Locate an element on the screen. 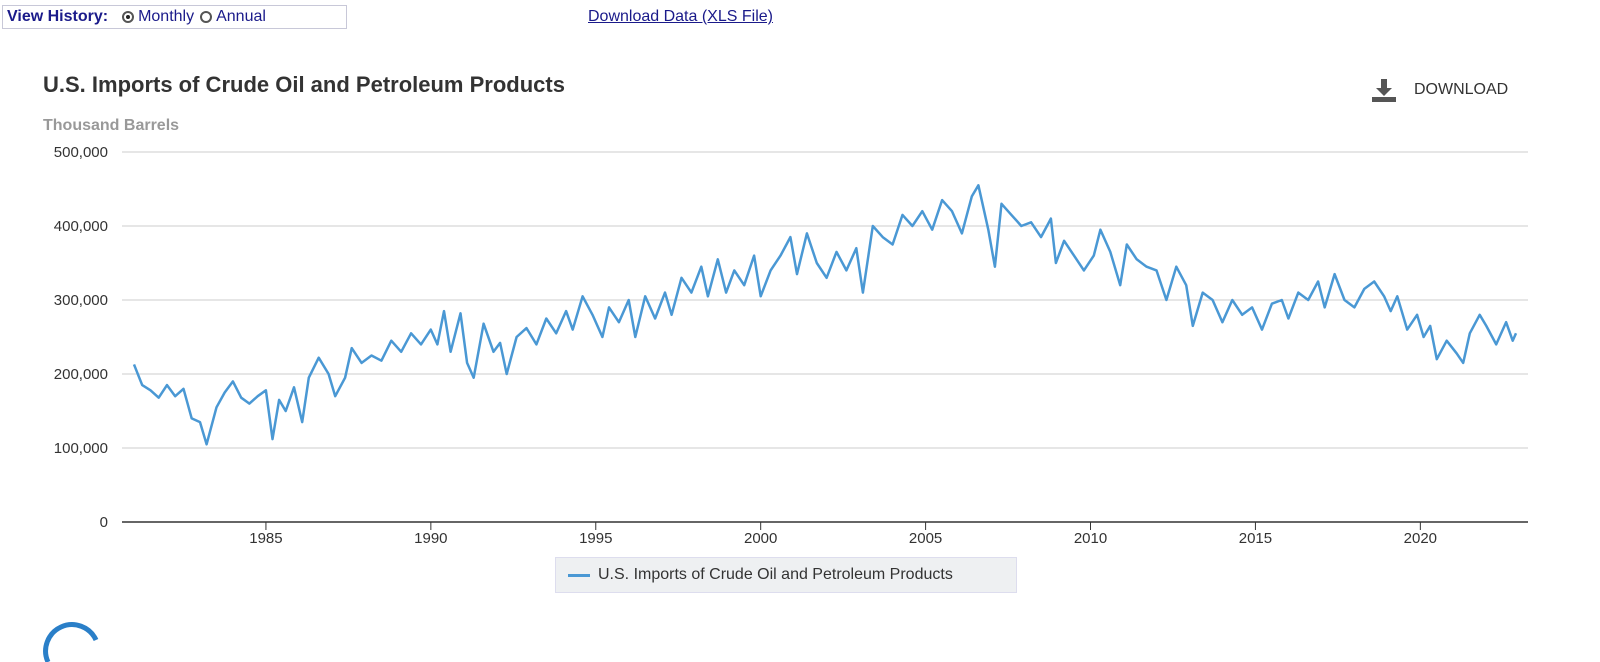  x-tick-label: 2000 is located at coordinates (760, 538).